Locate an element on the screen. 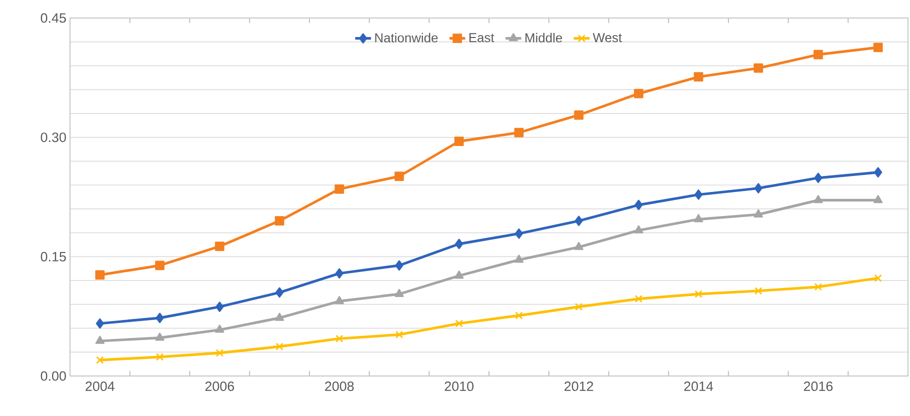 The image size is (910, 416). x-tick-label: 2010 is located at coordinates (459, 387).